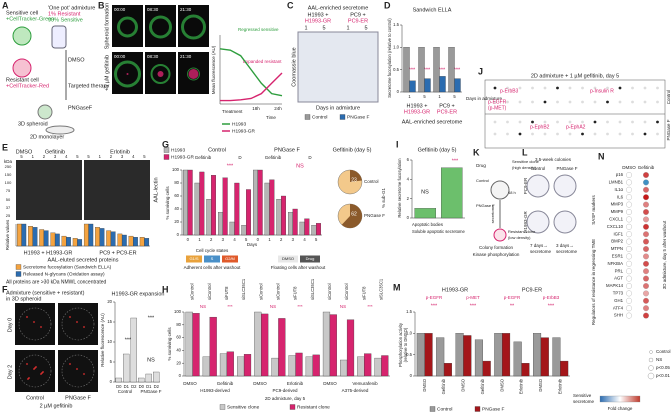 This screenshot has width=672, height=414. What do you see at coordinates (80, 108) in the screenshot?
I see `label: PNGaseF` at bounding box center [80, 108].